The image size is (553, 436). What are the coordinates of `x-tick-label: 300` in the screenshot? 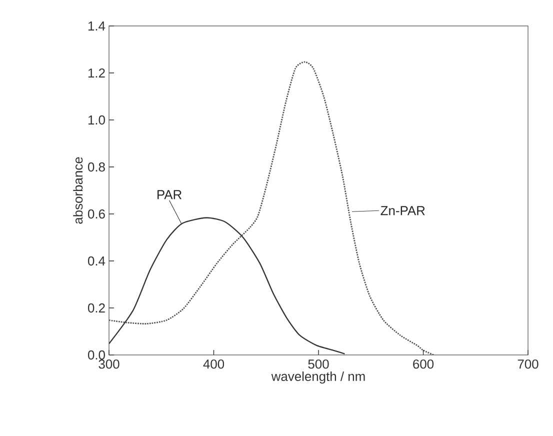 It's located at (109, 364).